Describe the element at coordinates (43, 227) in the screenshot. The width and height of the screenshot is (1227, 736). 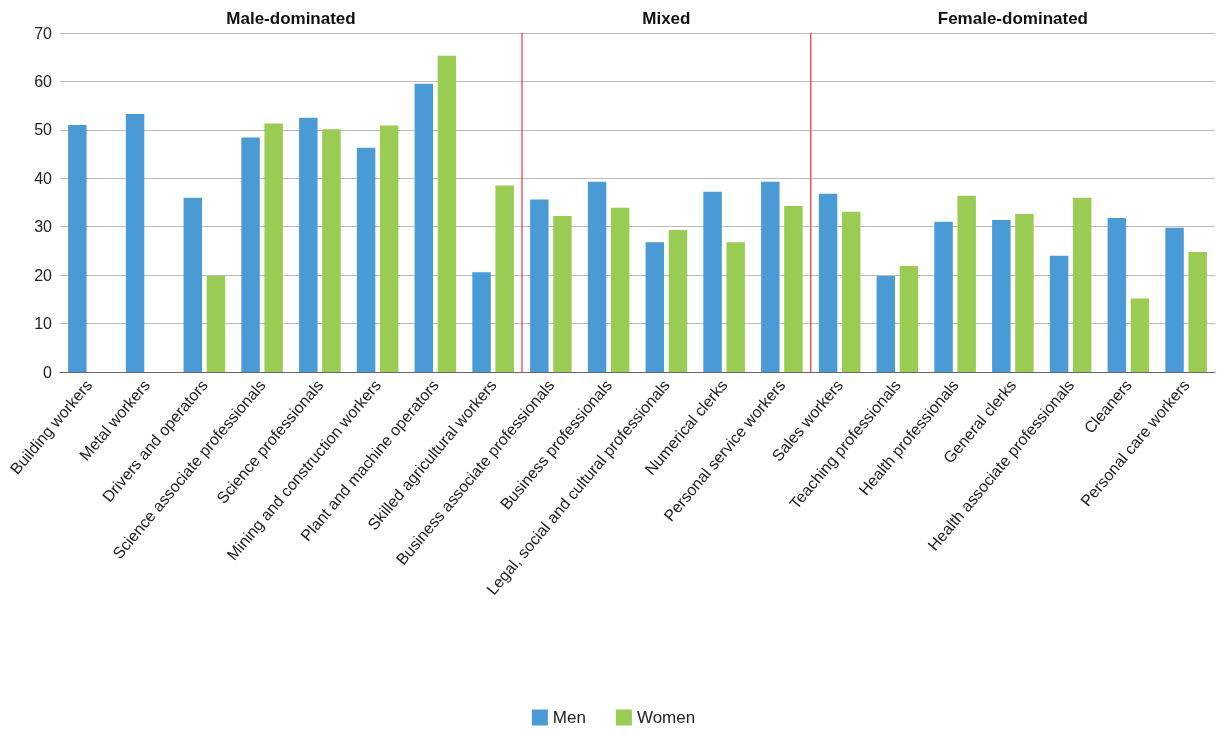
I see `y-tick-label: 30` at that location.